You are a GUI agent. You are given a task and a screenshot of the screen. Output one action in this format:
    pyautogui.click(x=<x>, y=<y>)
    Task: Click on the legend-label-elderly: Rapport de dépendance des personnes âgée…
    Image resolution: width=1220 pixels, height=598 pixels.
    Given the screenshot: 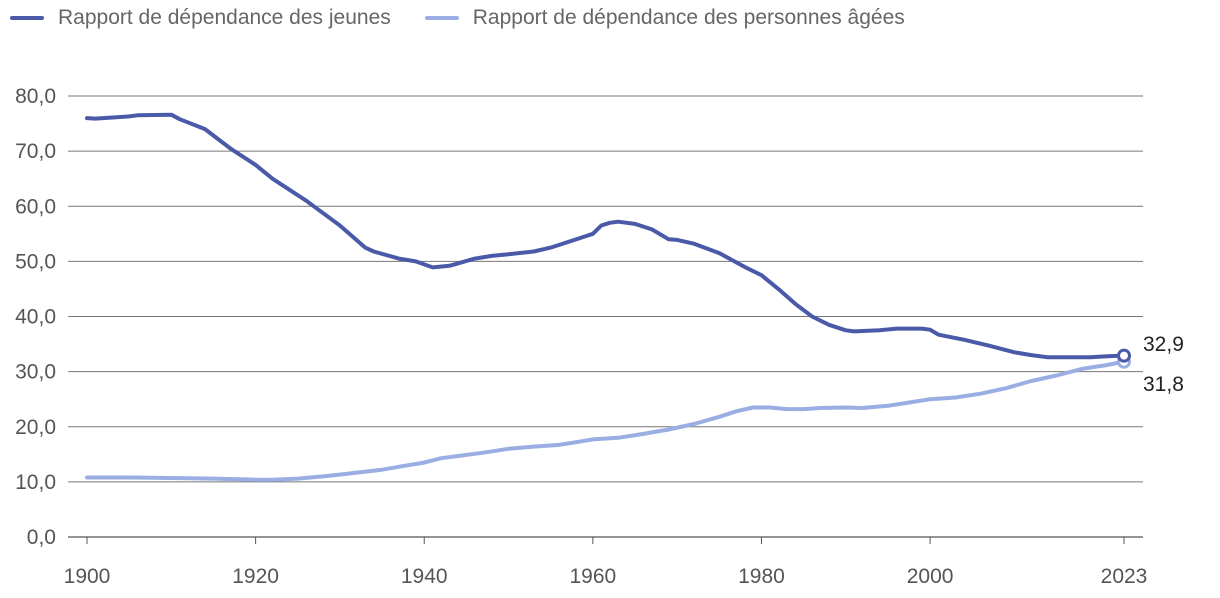 What is the action you would take?
    pyautogui.click(x=688, y=17)
    